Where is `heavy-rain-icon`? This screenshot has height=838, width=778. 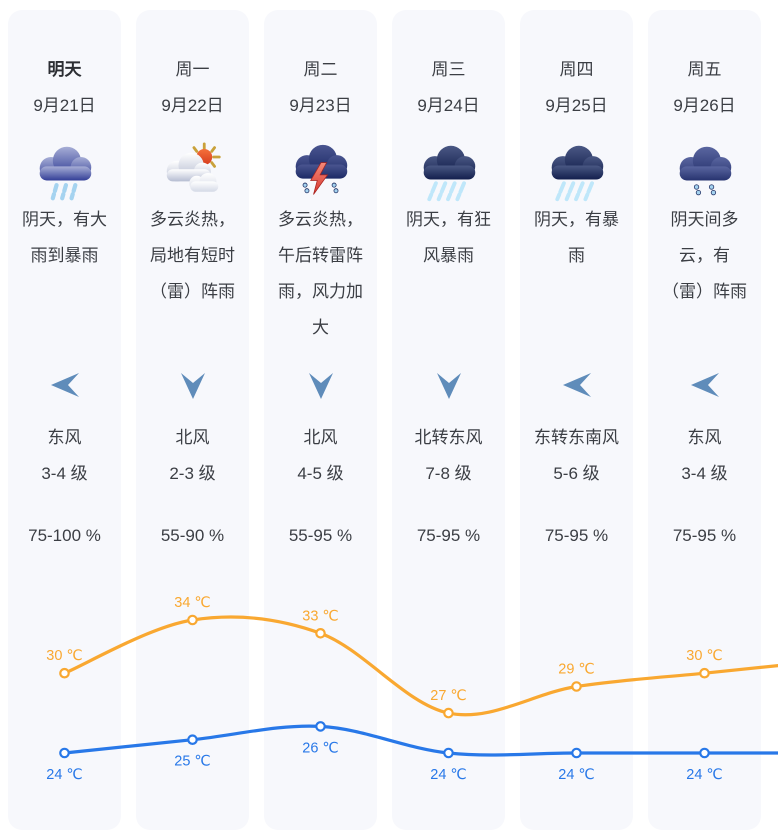
heavy-rain-icon is located at coordinates (65, 173).